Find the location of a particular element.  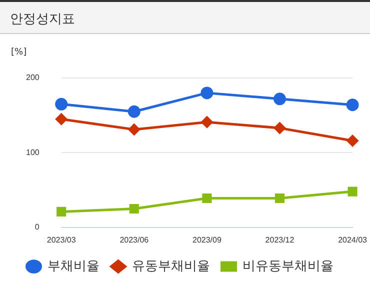

x-tick-label: 2023/12 is located at coordinates (280, 239).